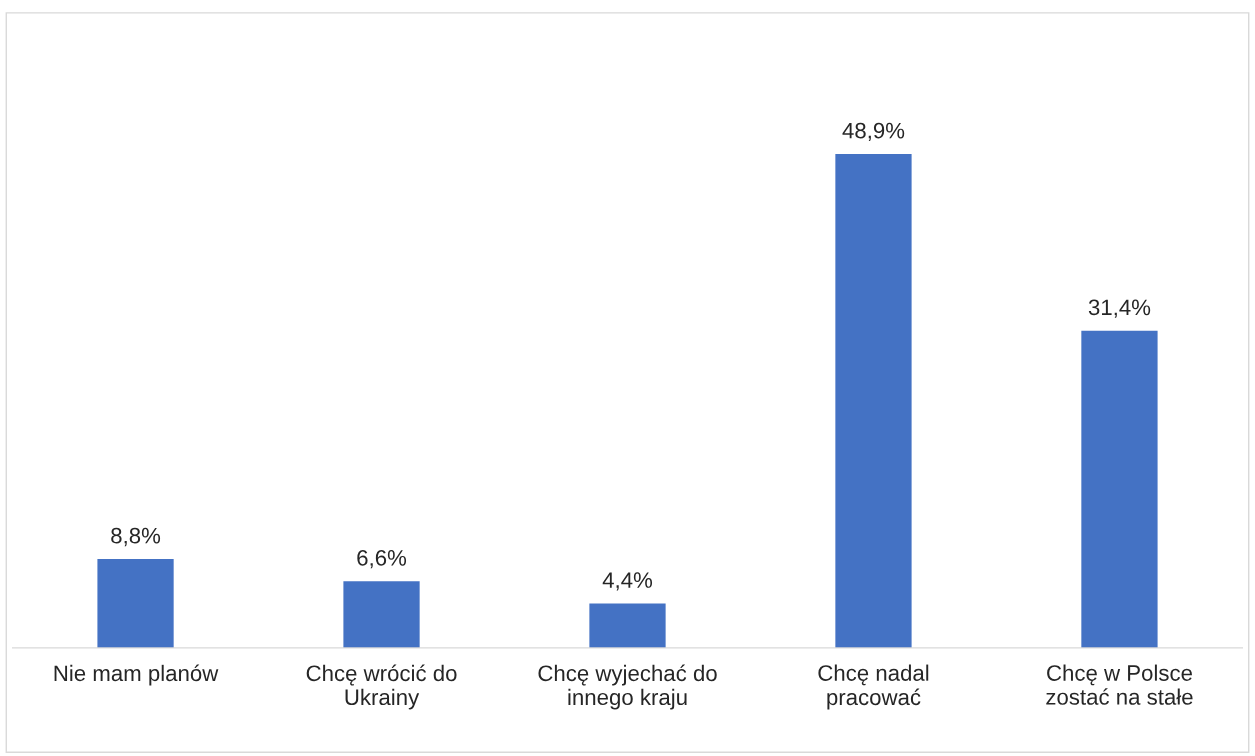 The image size is (1255, 756). Describe the element at coordinates (381, 687) in the screenshot. I see `x-tick-label: Chcę wrócić do Ukrainy` at that location.